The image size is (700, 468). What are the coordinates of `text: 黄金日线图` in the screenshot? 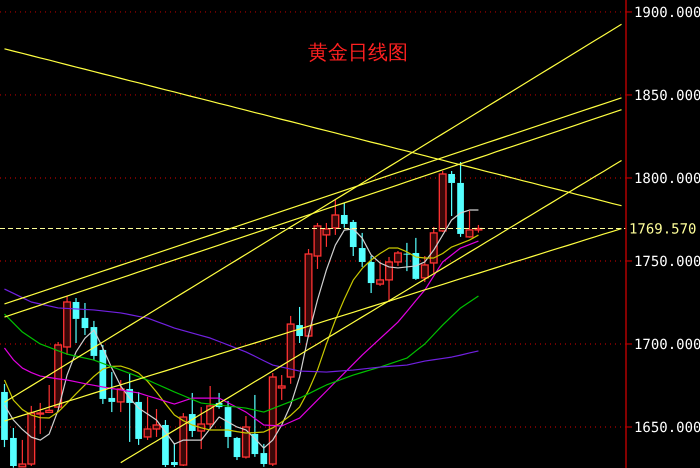 It's located at (358, 52).